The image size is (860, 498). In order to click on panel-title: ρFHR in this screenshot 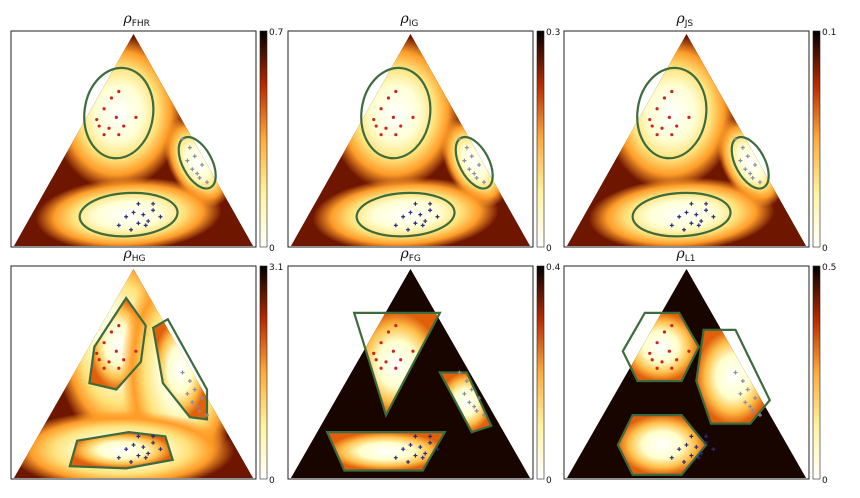, I will do `click(136, 20)`.